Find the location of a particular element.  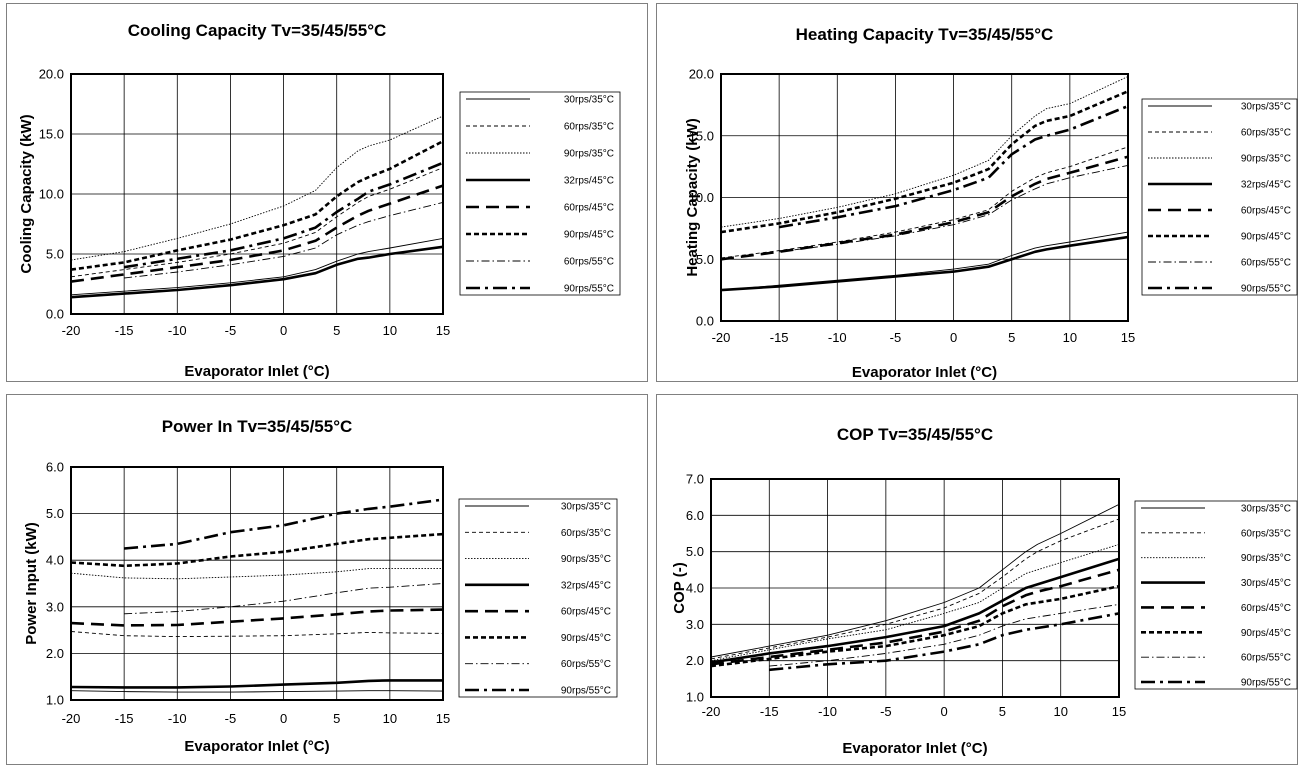

y-tick-label: 6.0 is located at coordinates (695, 515).